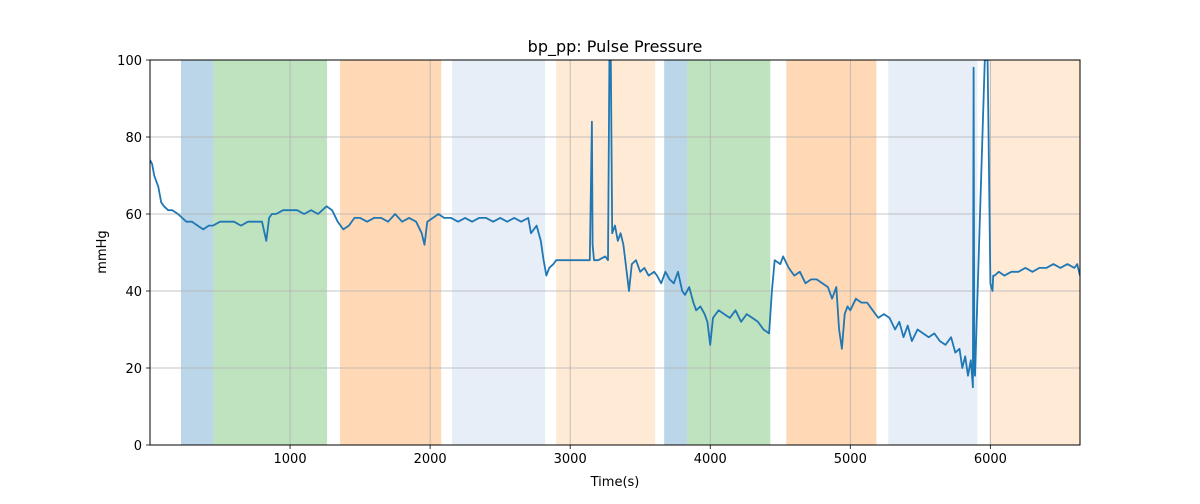 The image size is (1200, 504). Describe the element at coordinates (430, 459) in the screenshot. I see `x-tick-label: 2000` at that location.